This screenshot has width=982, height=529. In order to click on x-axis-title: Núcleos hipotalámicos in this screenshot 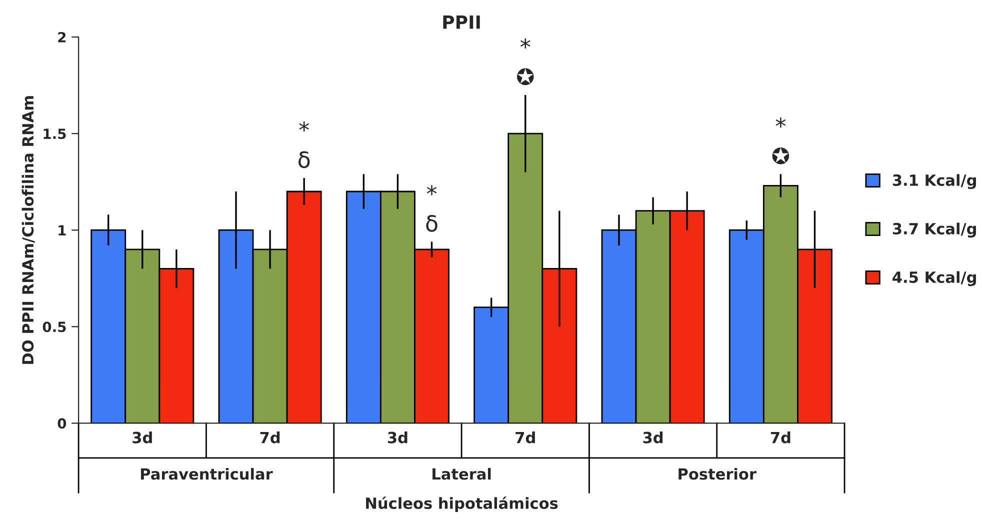, I will do `click(462, 504)`.